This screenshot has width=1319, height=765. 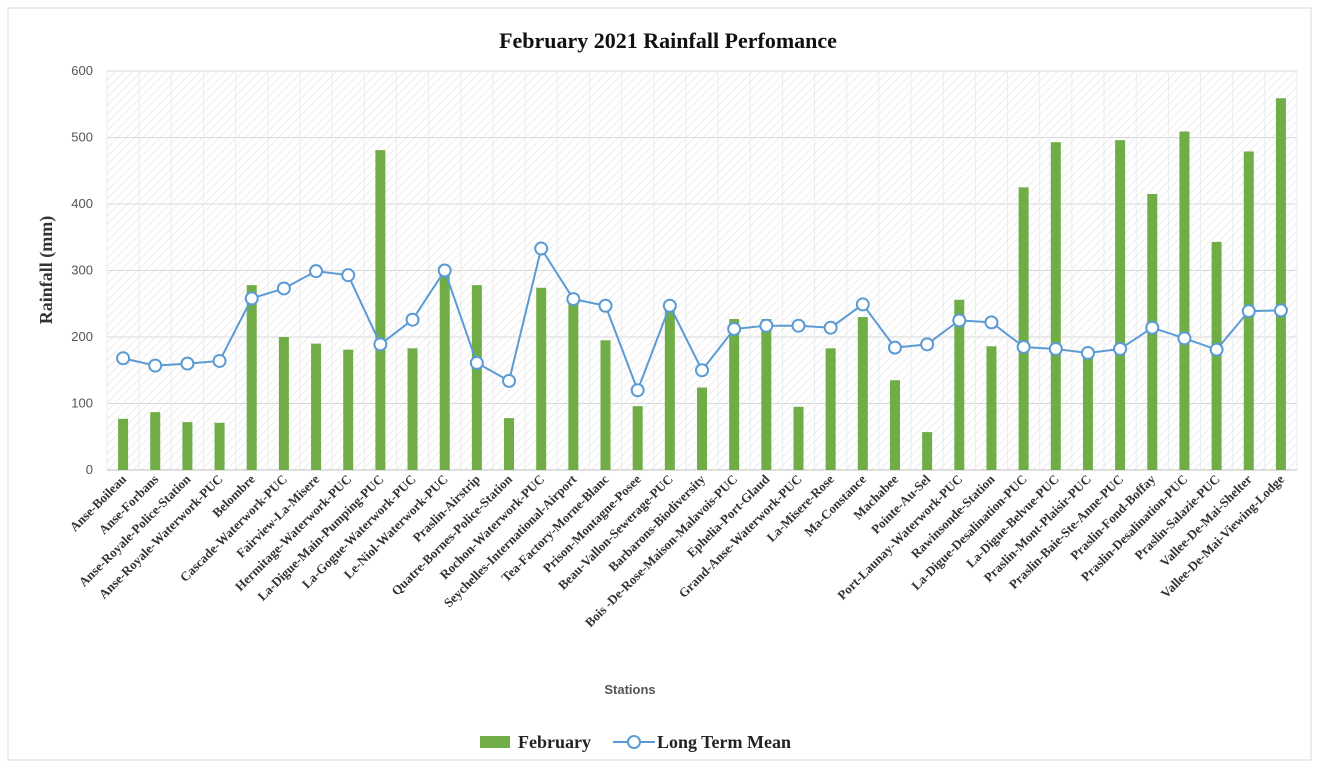 I want to click on legend-label: February, so click(x=554, y=742).